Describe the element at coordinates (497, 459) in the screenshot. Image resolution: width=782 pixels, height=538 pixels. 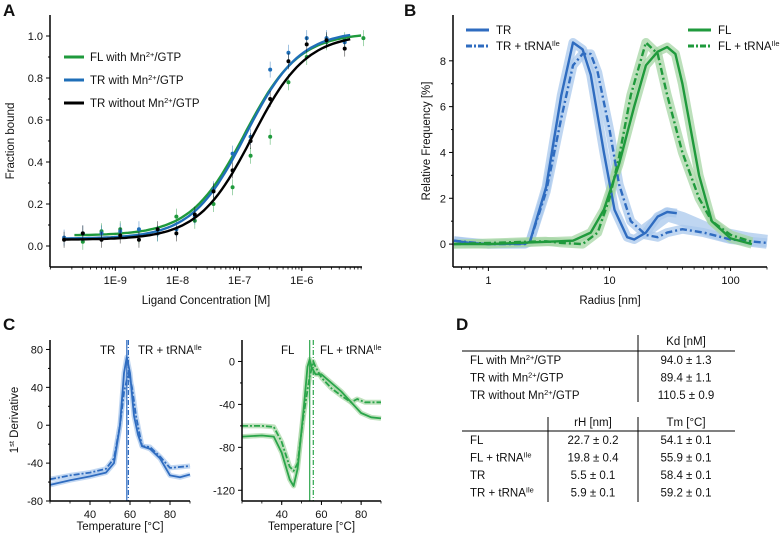
I see `row-label-main: FL + tRNA` at that location.